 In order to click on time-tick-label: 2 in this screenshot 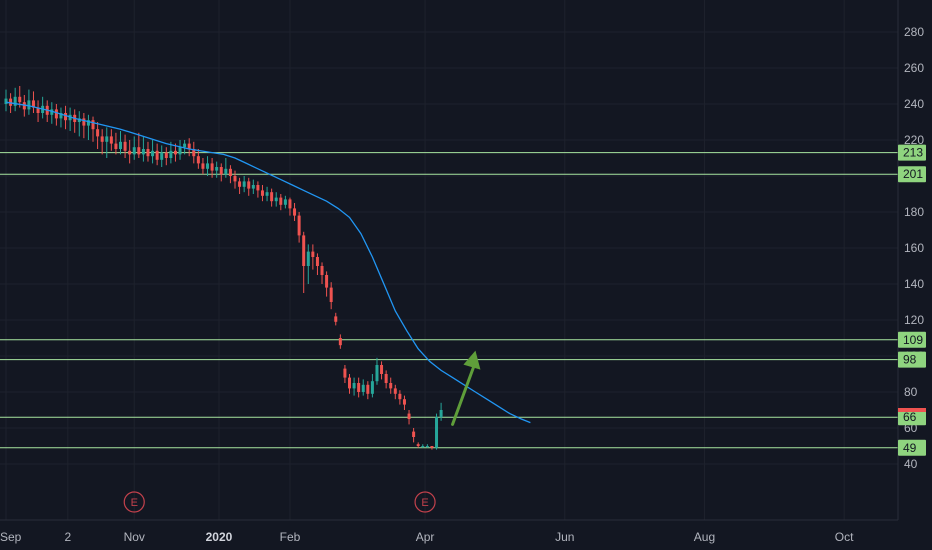, I will do `click(67, 537)`.